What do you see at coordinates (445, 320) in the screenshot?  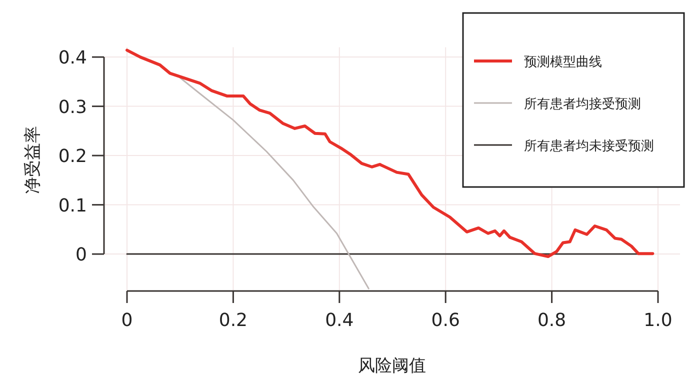 I see `x-tick-label: 0.6` at bounding box center [445, 320].